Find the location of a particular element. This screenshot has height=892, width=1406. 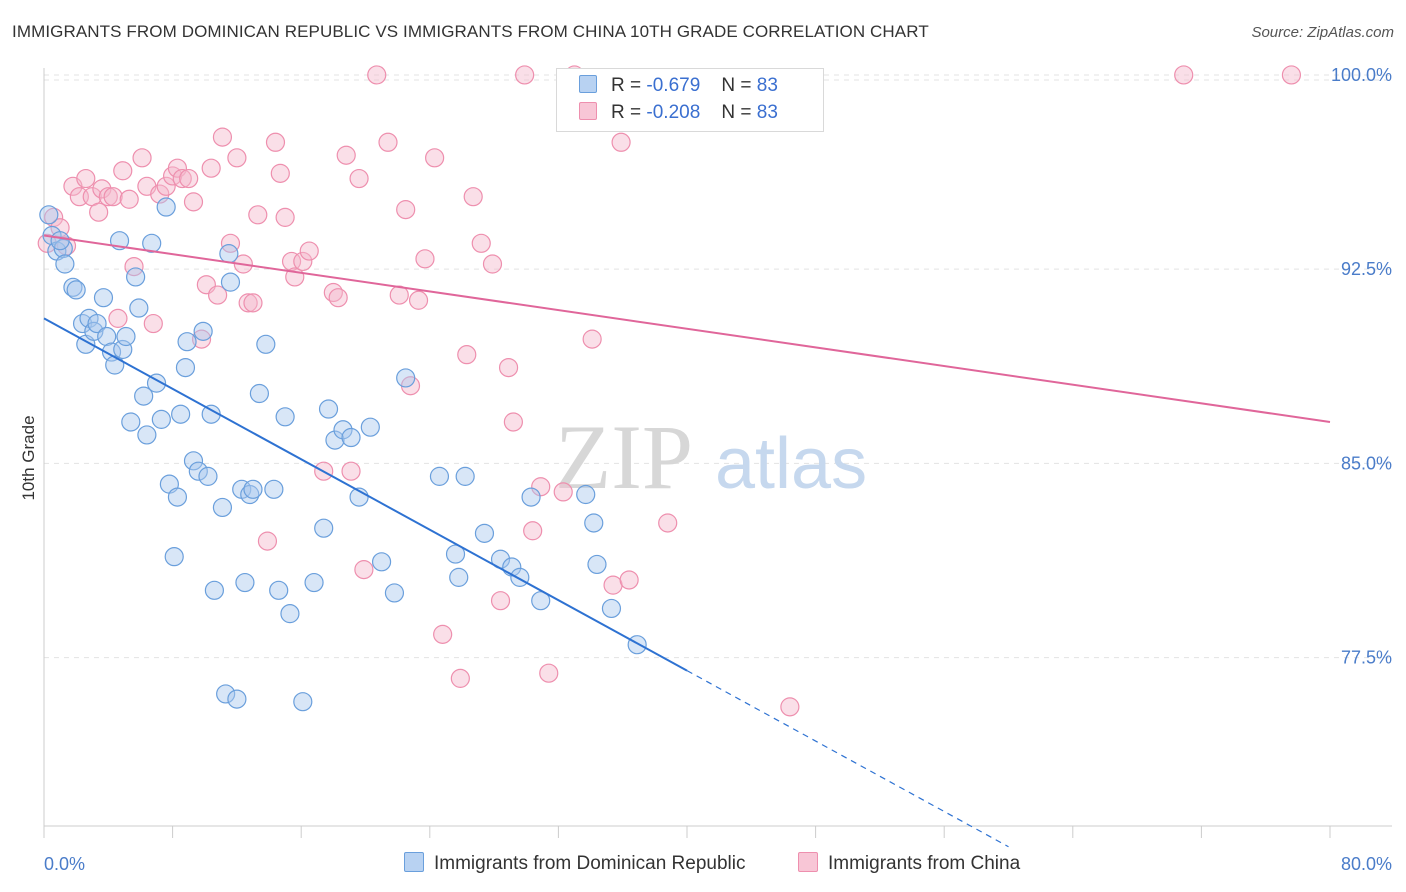

bottom-legend-dominican: Immigrants from Dominican Republic is located at coordinates (575, 863).